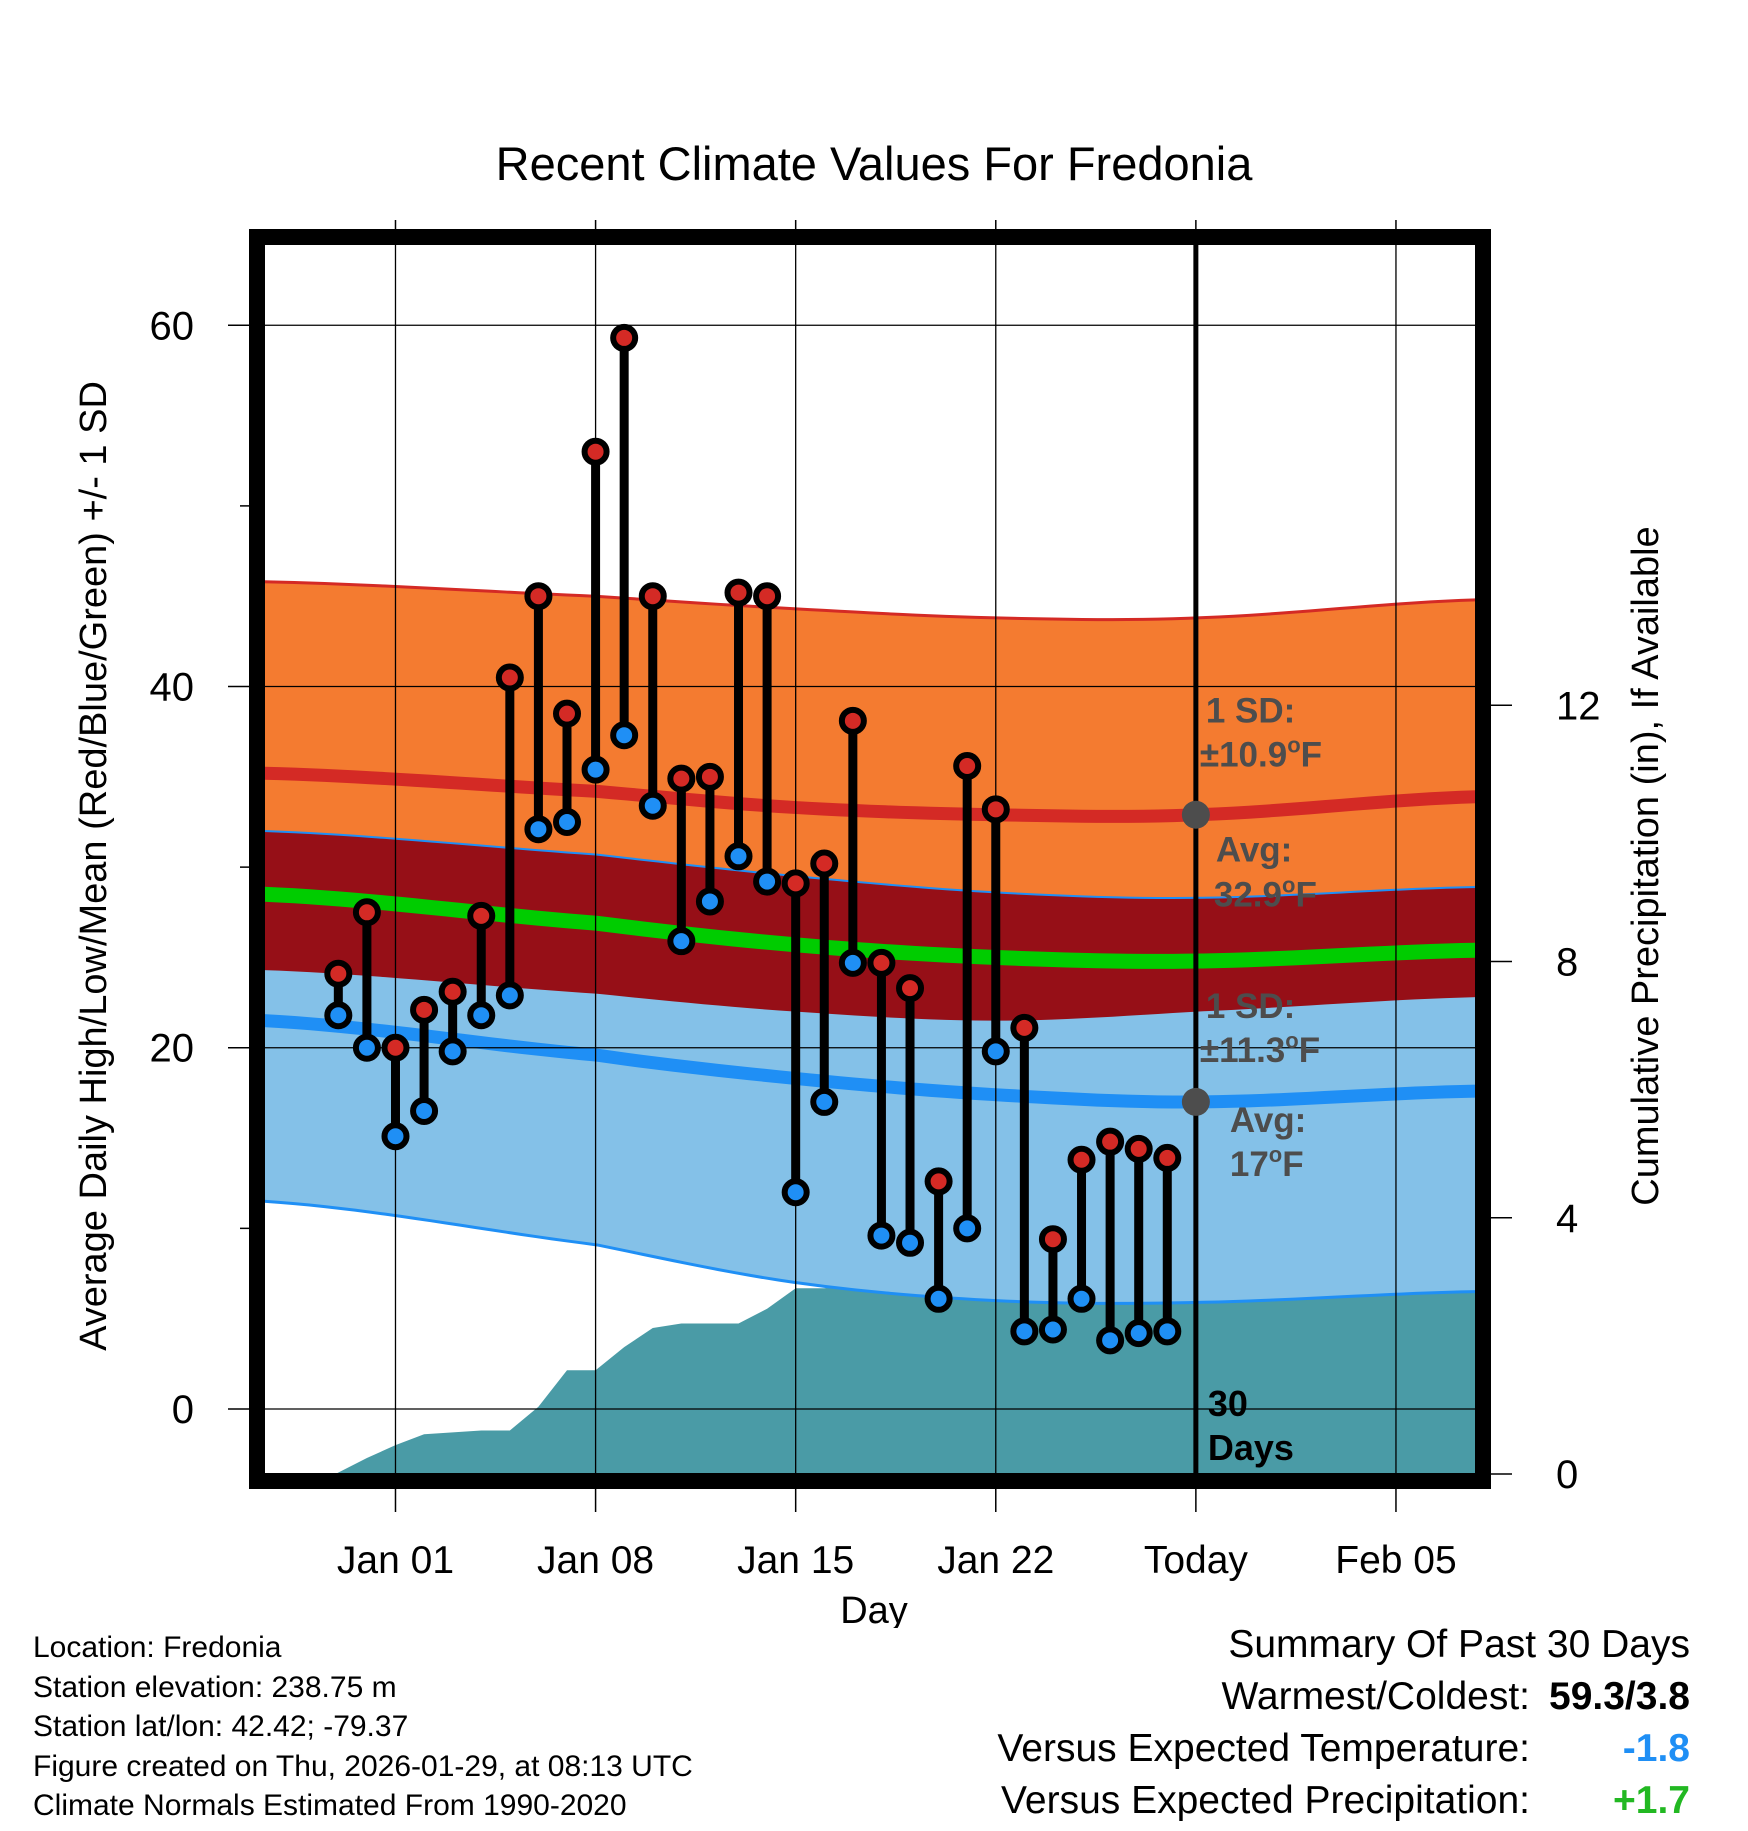 The width and height of the screenshot is (1748, 1831). Describe the element at coordinates (183, 1410) in the screenshot. I see `y-left-tick-label: 0` at that location.